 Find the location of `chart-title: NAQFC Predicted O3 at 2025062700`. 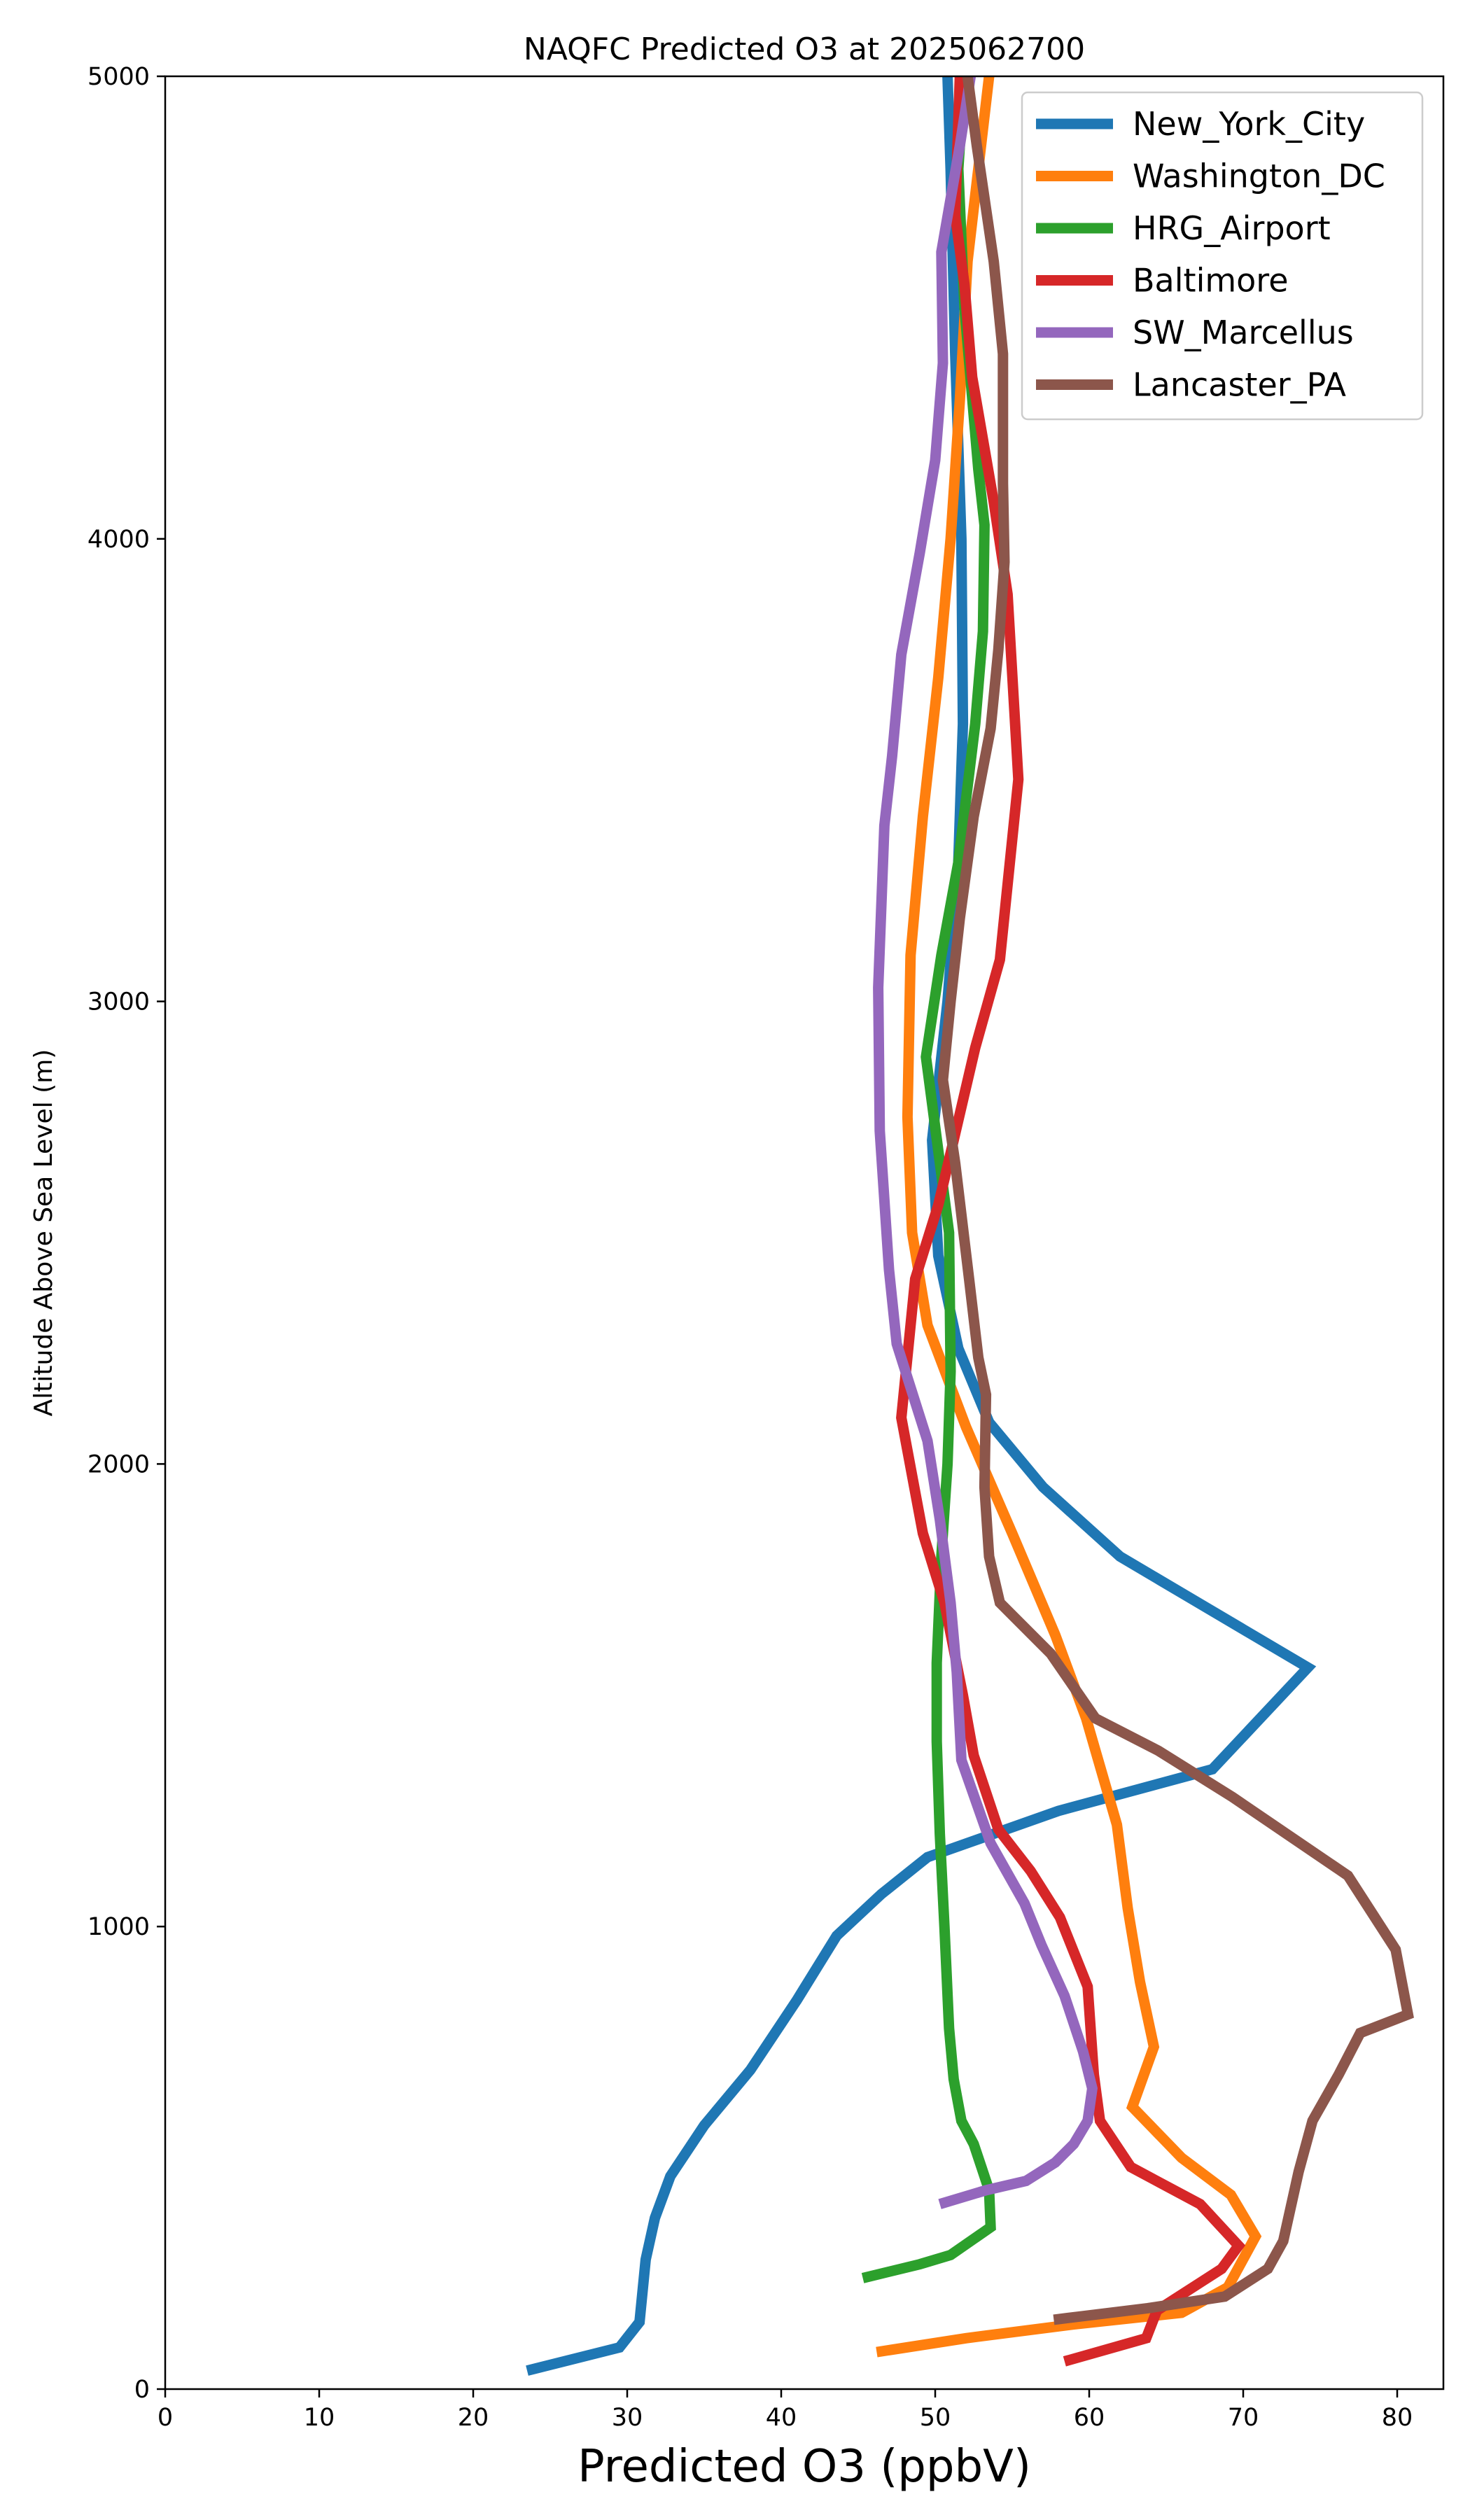

chart-title: NAQFC Predicted O3 at 2025062700 is located at coordinates (804, 49).